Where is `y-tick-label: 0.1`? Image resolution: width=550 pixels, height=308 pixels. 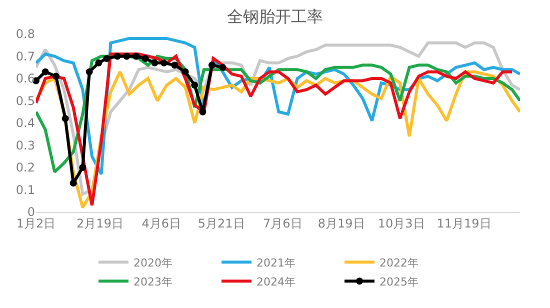 y-tick-label: 0.1 is located at coordinates (25, 189).